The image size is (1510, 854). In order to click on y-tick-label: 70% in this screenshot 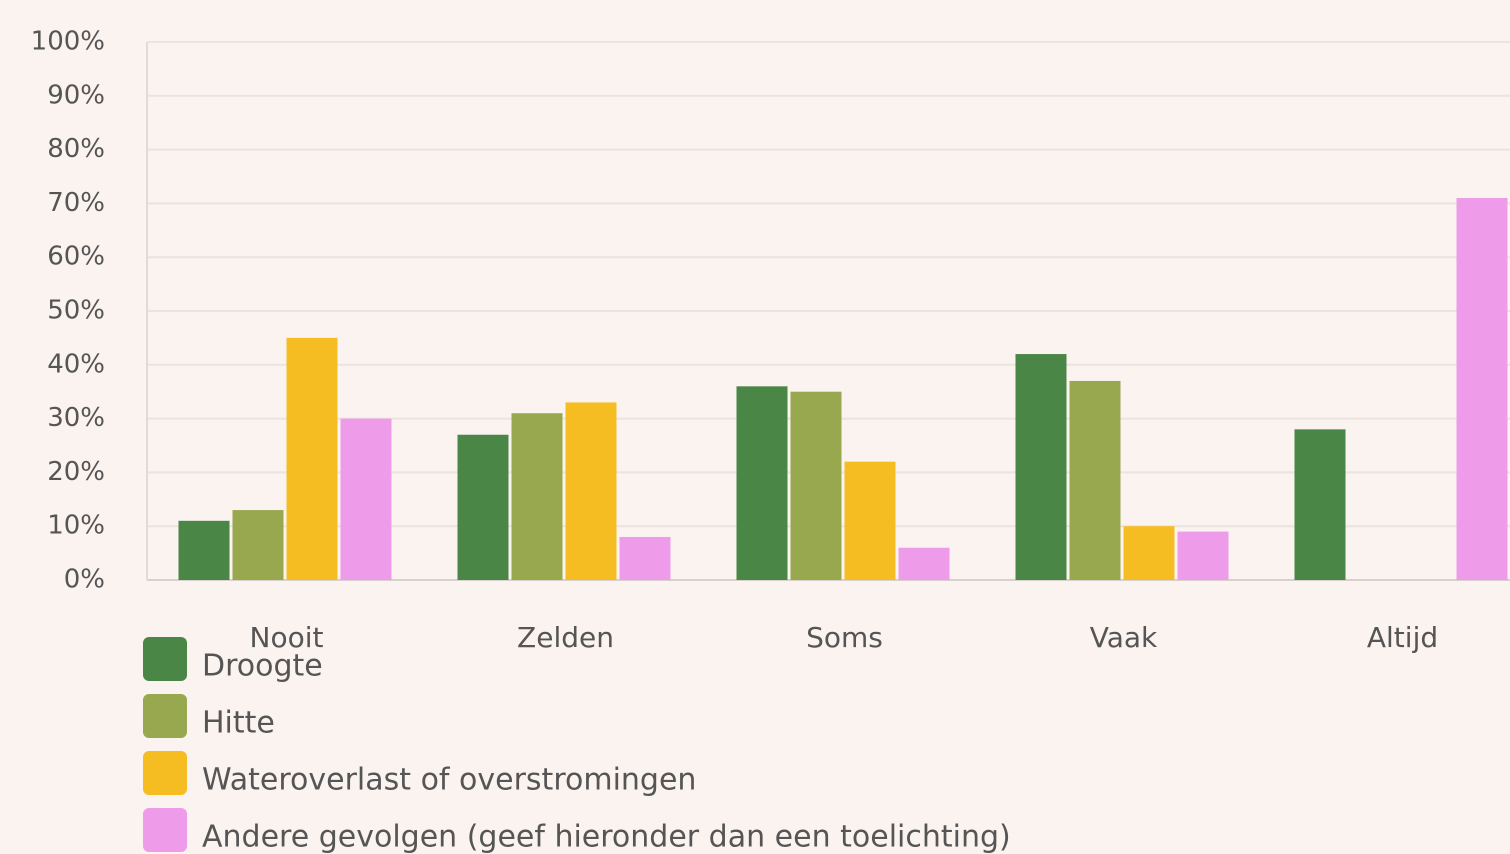, I will do `click(76, 203)`.